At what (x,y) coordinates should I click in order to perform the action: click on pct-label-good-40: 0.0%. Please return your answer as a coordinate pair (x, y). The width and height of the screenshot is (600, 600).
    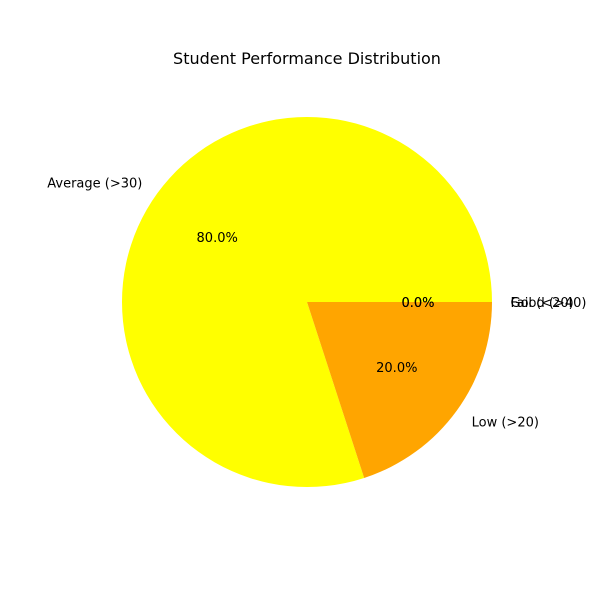
    Looking at the image, I should click on (417, 303).